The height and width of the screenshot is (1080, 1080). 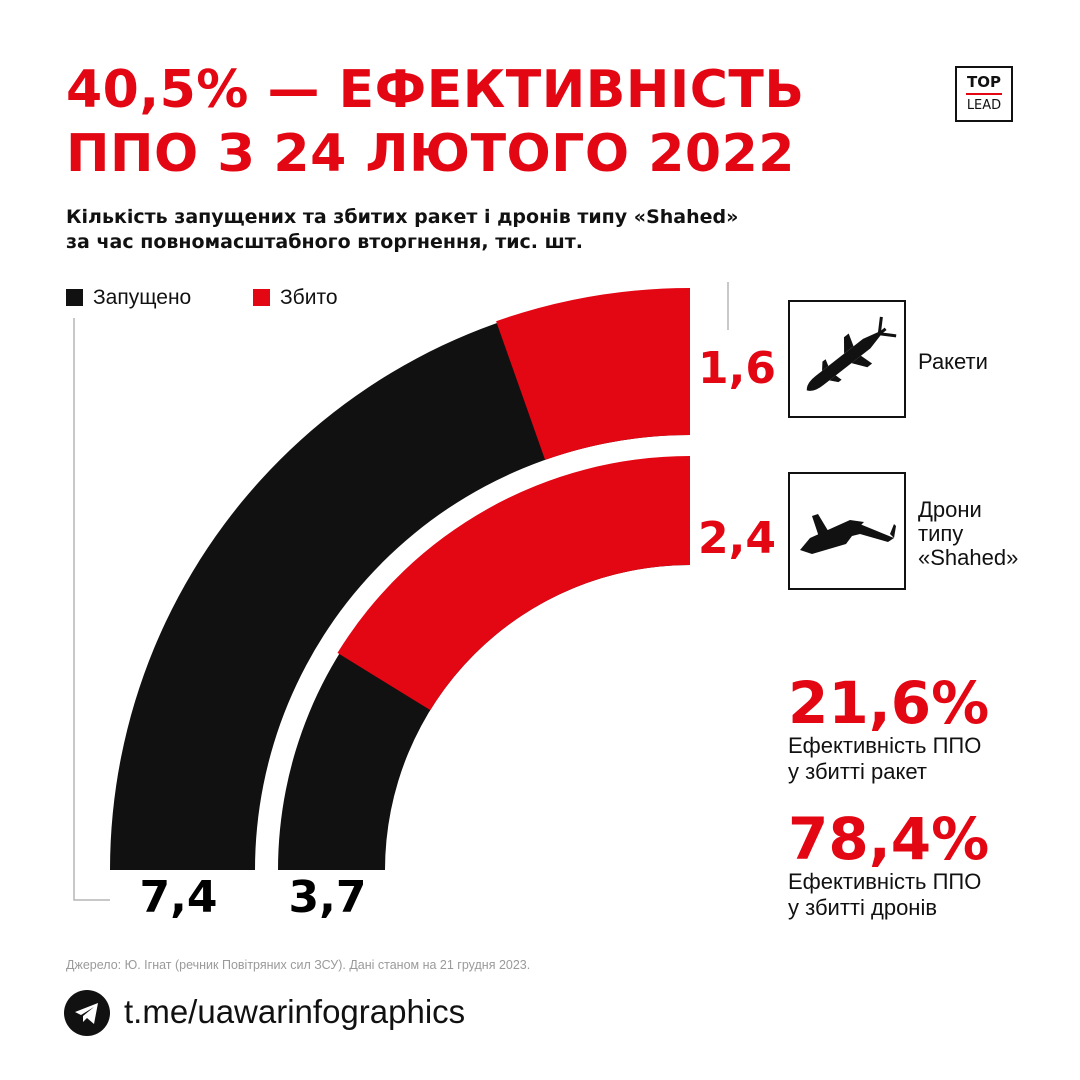 What do you see at coordinates (295, 1011) in the screenshot?
I see `telegram-link: t.me/uawarinfographics` at bounding box center [295, 1011].